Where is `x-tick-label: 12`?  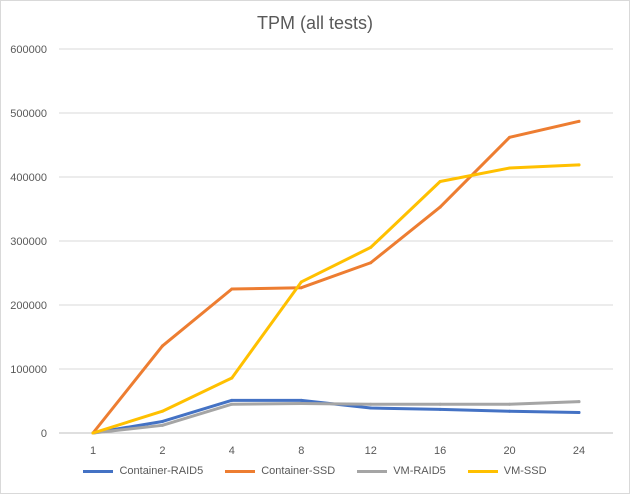
x-tick-label: 12 is located at coordinates (371, 451).